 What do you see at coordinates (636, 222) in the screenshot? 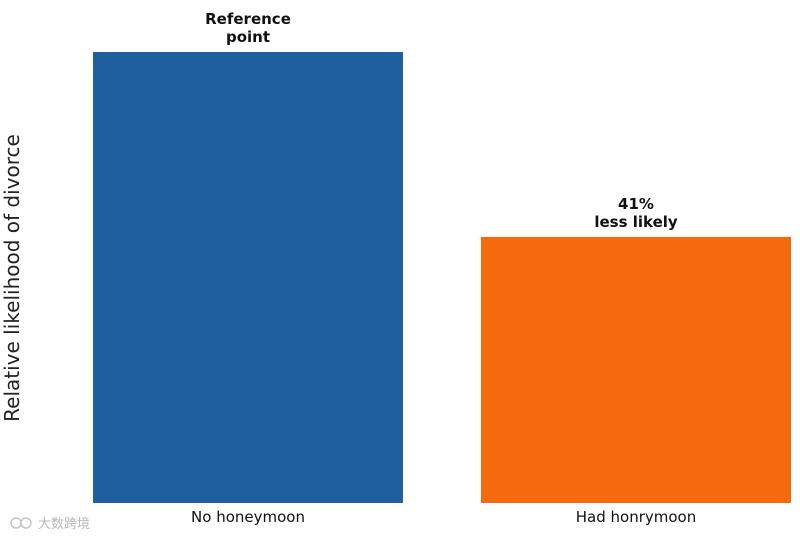
I see `bar-annotation-line: less likely` at bounding box center [636, 222].